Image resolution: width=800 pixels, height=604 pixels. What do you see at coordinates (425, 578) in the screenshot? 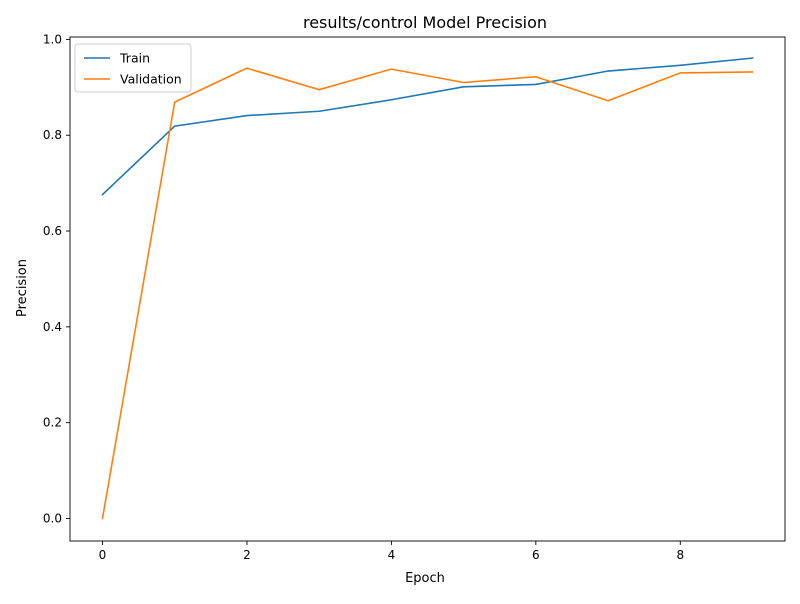
I see `x-axis-label: Epoch` at bounding box center [425, 578].